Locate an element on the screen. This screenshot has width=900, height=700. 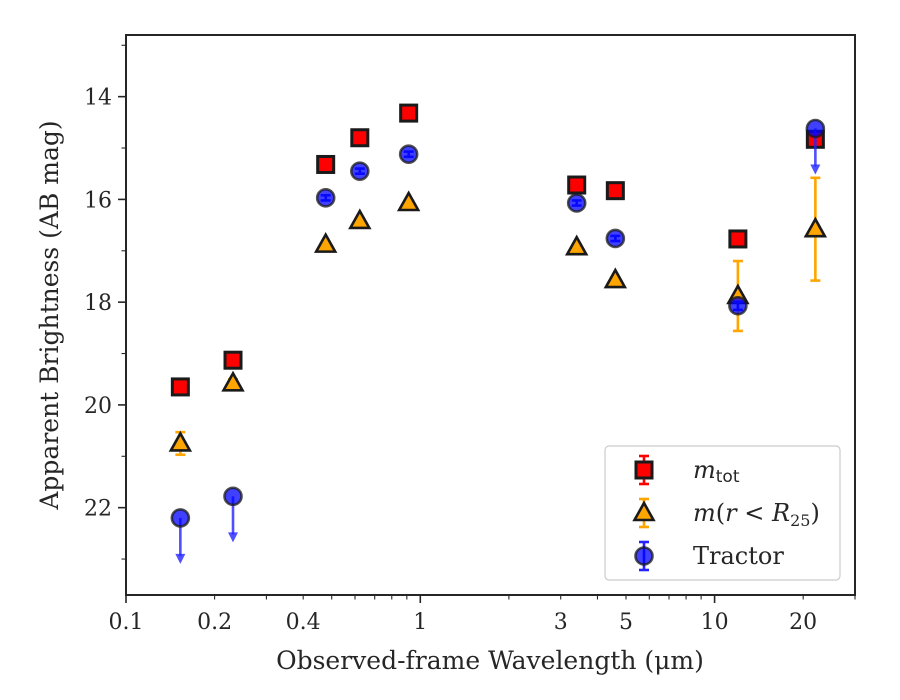
legend-circle-marker is located at coordinates (644, 556).